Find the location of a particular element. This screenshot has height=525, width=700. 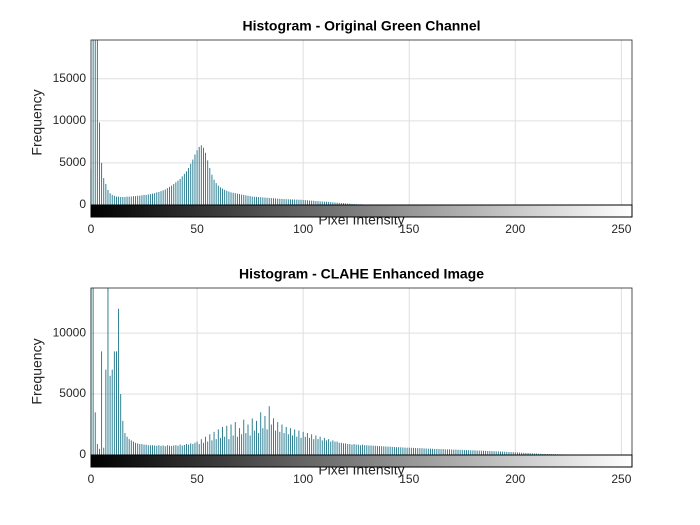

chart-title: Histogram - Original Green Channel is located at coordinates (361, 26).